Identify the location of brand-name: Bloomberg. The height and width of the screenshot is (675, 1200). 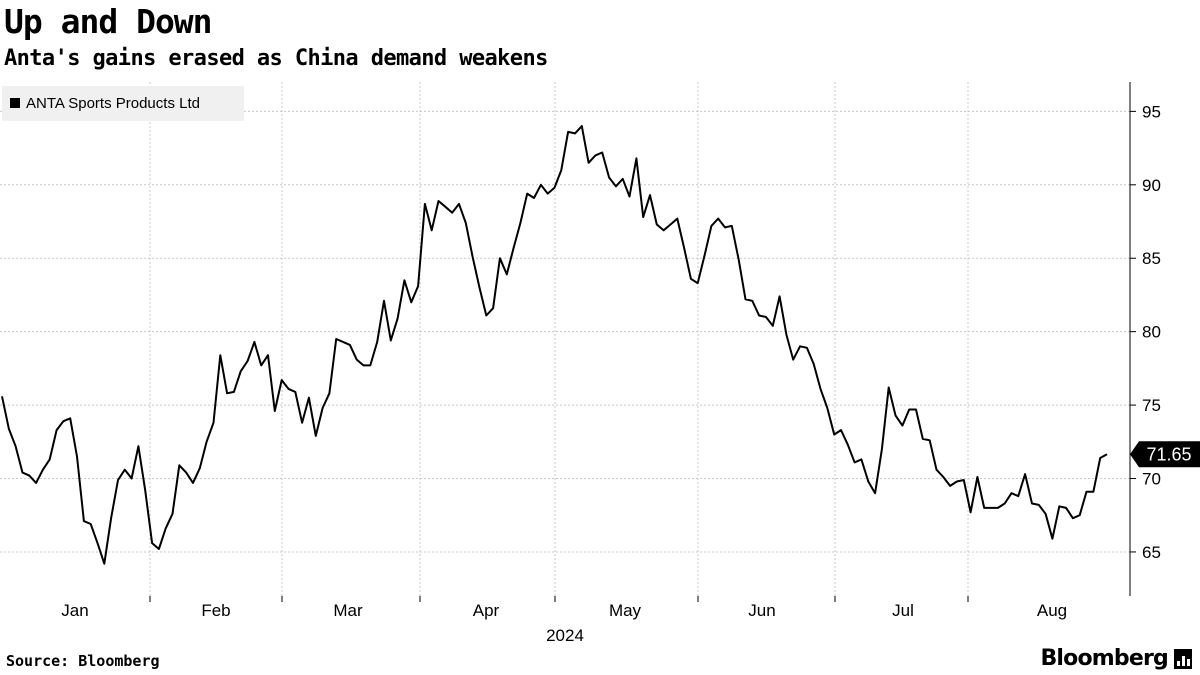
(1104, 658).